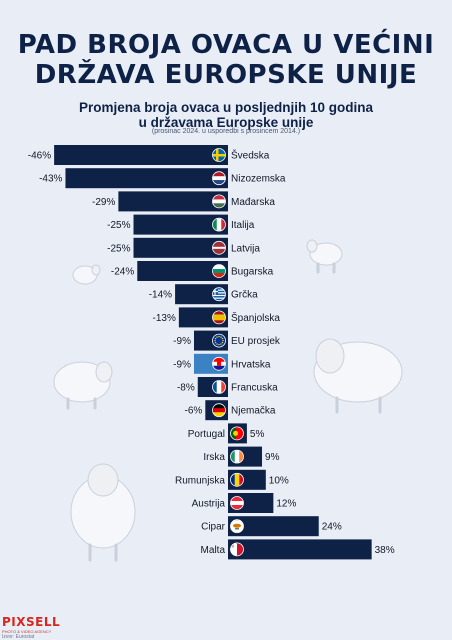 The width and height of the screenshot is (452, 640). Describe the element at coordinates (226, 75) in the screenshot. I see `title-line-2: DRŽAVA EUROPSKE UNIJE` at that location.